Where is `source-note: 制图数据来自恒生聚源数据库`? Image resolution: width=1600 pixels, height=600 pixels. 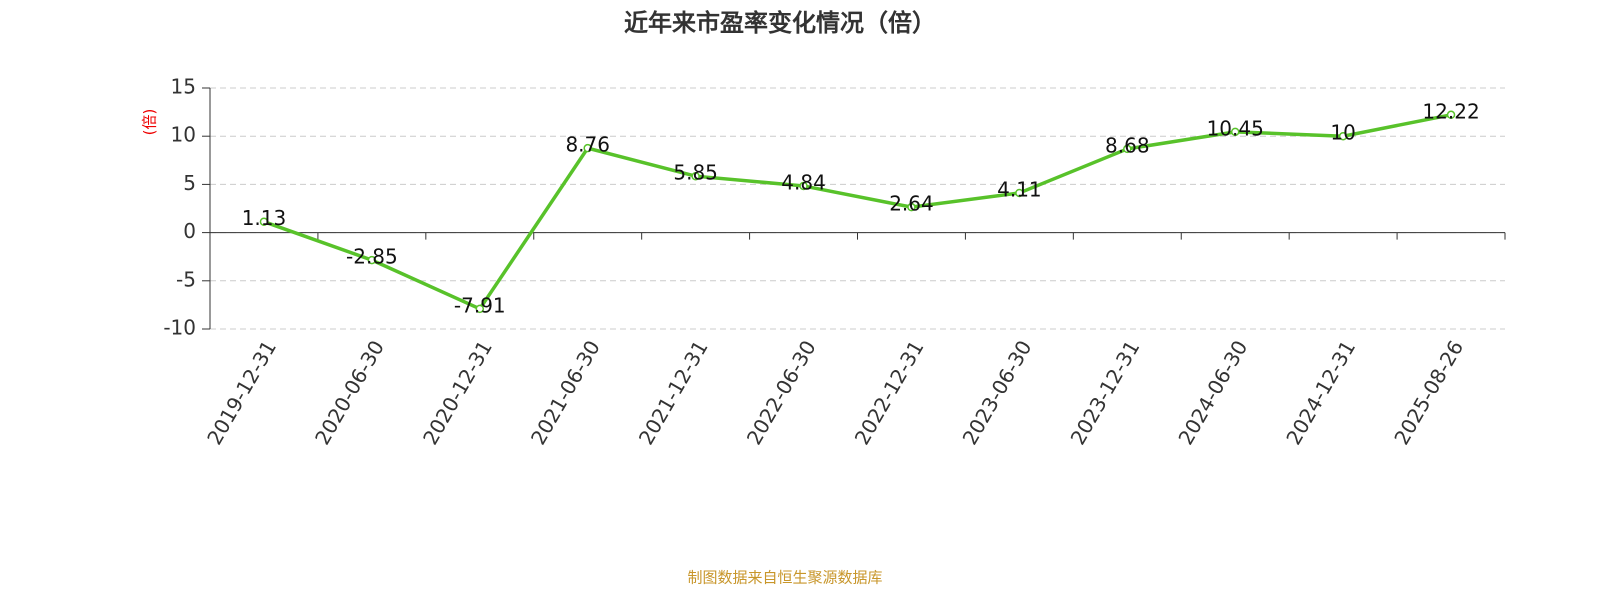 source-note: 制图数据来自恒生聚源数据库 is located at coordinates (784, 578).